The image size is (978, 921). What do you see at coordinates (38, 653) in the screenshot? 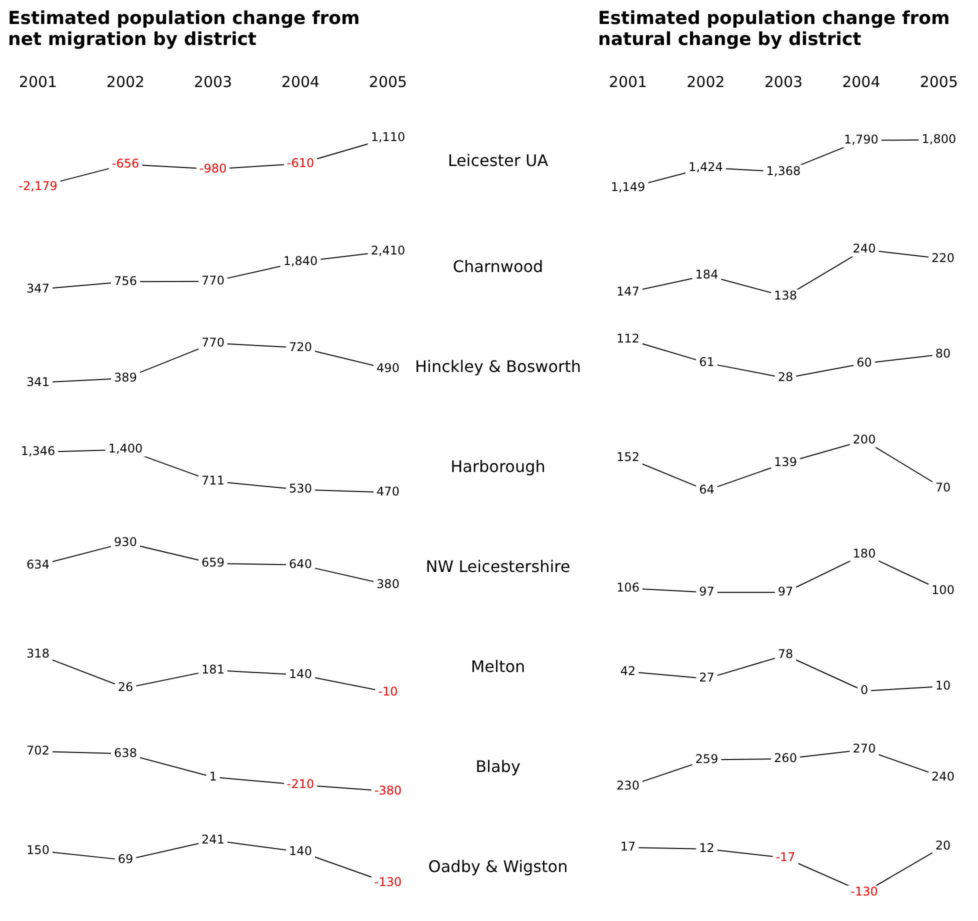
I see `data-label: 318` at bounding box center [38, 653].